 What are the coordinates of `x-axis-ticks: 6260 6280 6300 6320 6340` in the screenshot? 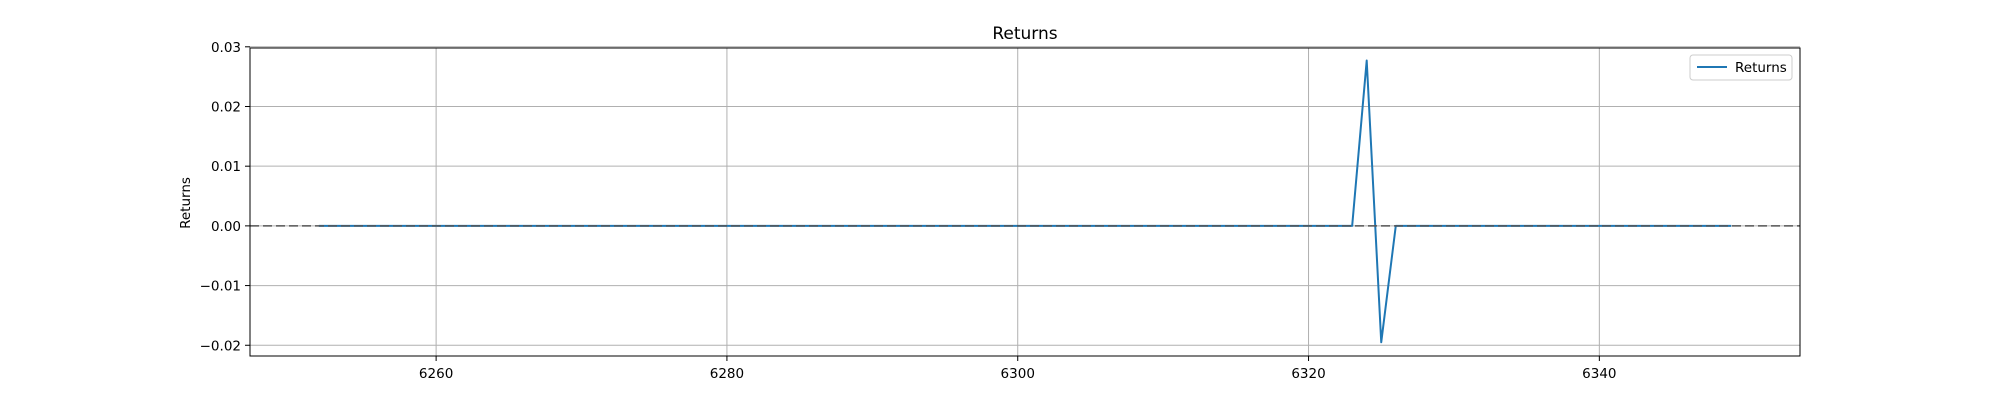 It's located at (1018, 369).